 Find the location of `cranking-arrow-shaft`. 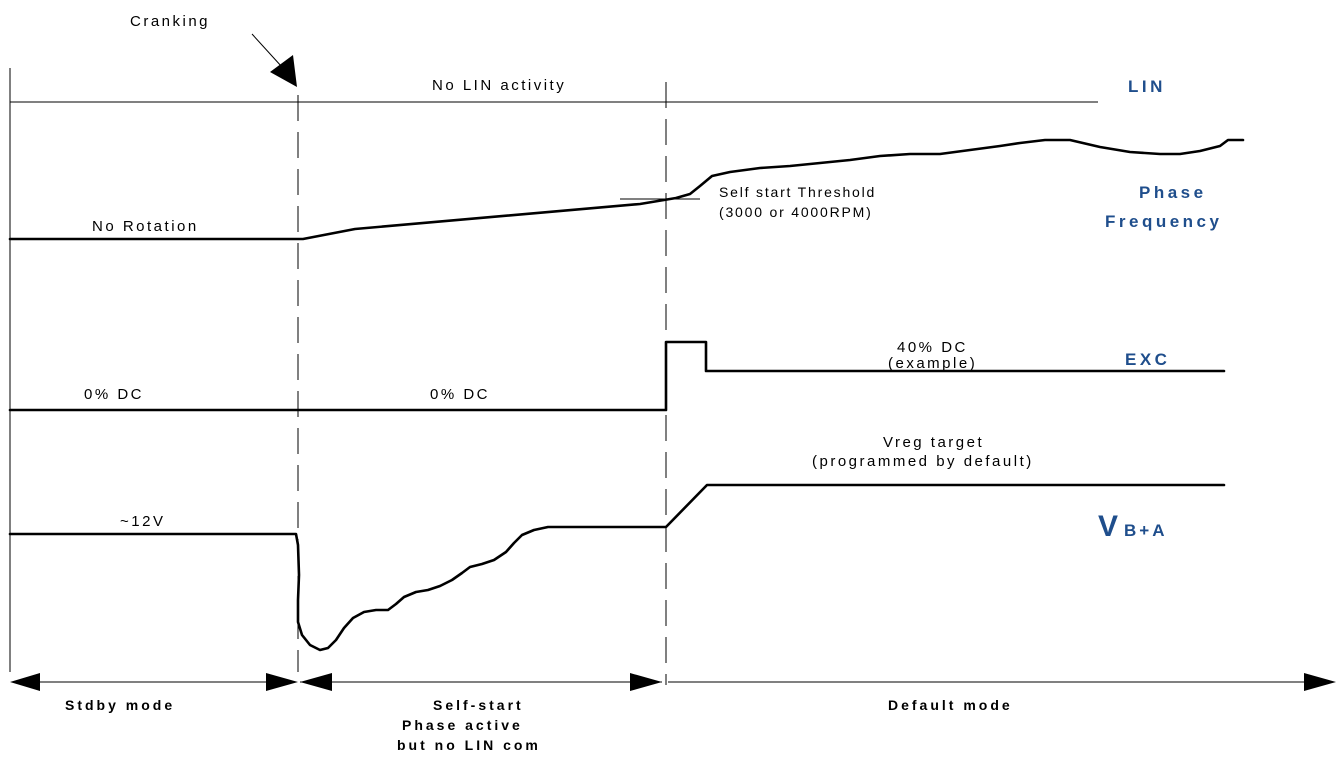

cranking-arrow-shaft is located at coordinates (267, 50).